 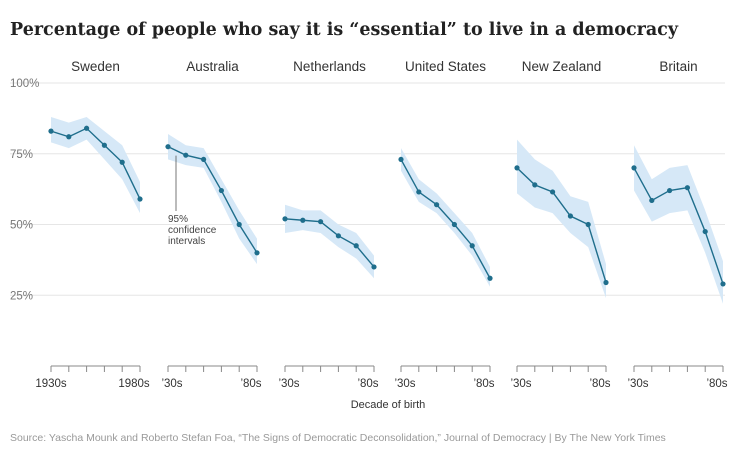 What do you see at coordinates (51, 384) in the screenshot?
I see `x-tick-label: 1930s` at bounding box center [51, 384].